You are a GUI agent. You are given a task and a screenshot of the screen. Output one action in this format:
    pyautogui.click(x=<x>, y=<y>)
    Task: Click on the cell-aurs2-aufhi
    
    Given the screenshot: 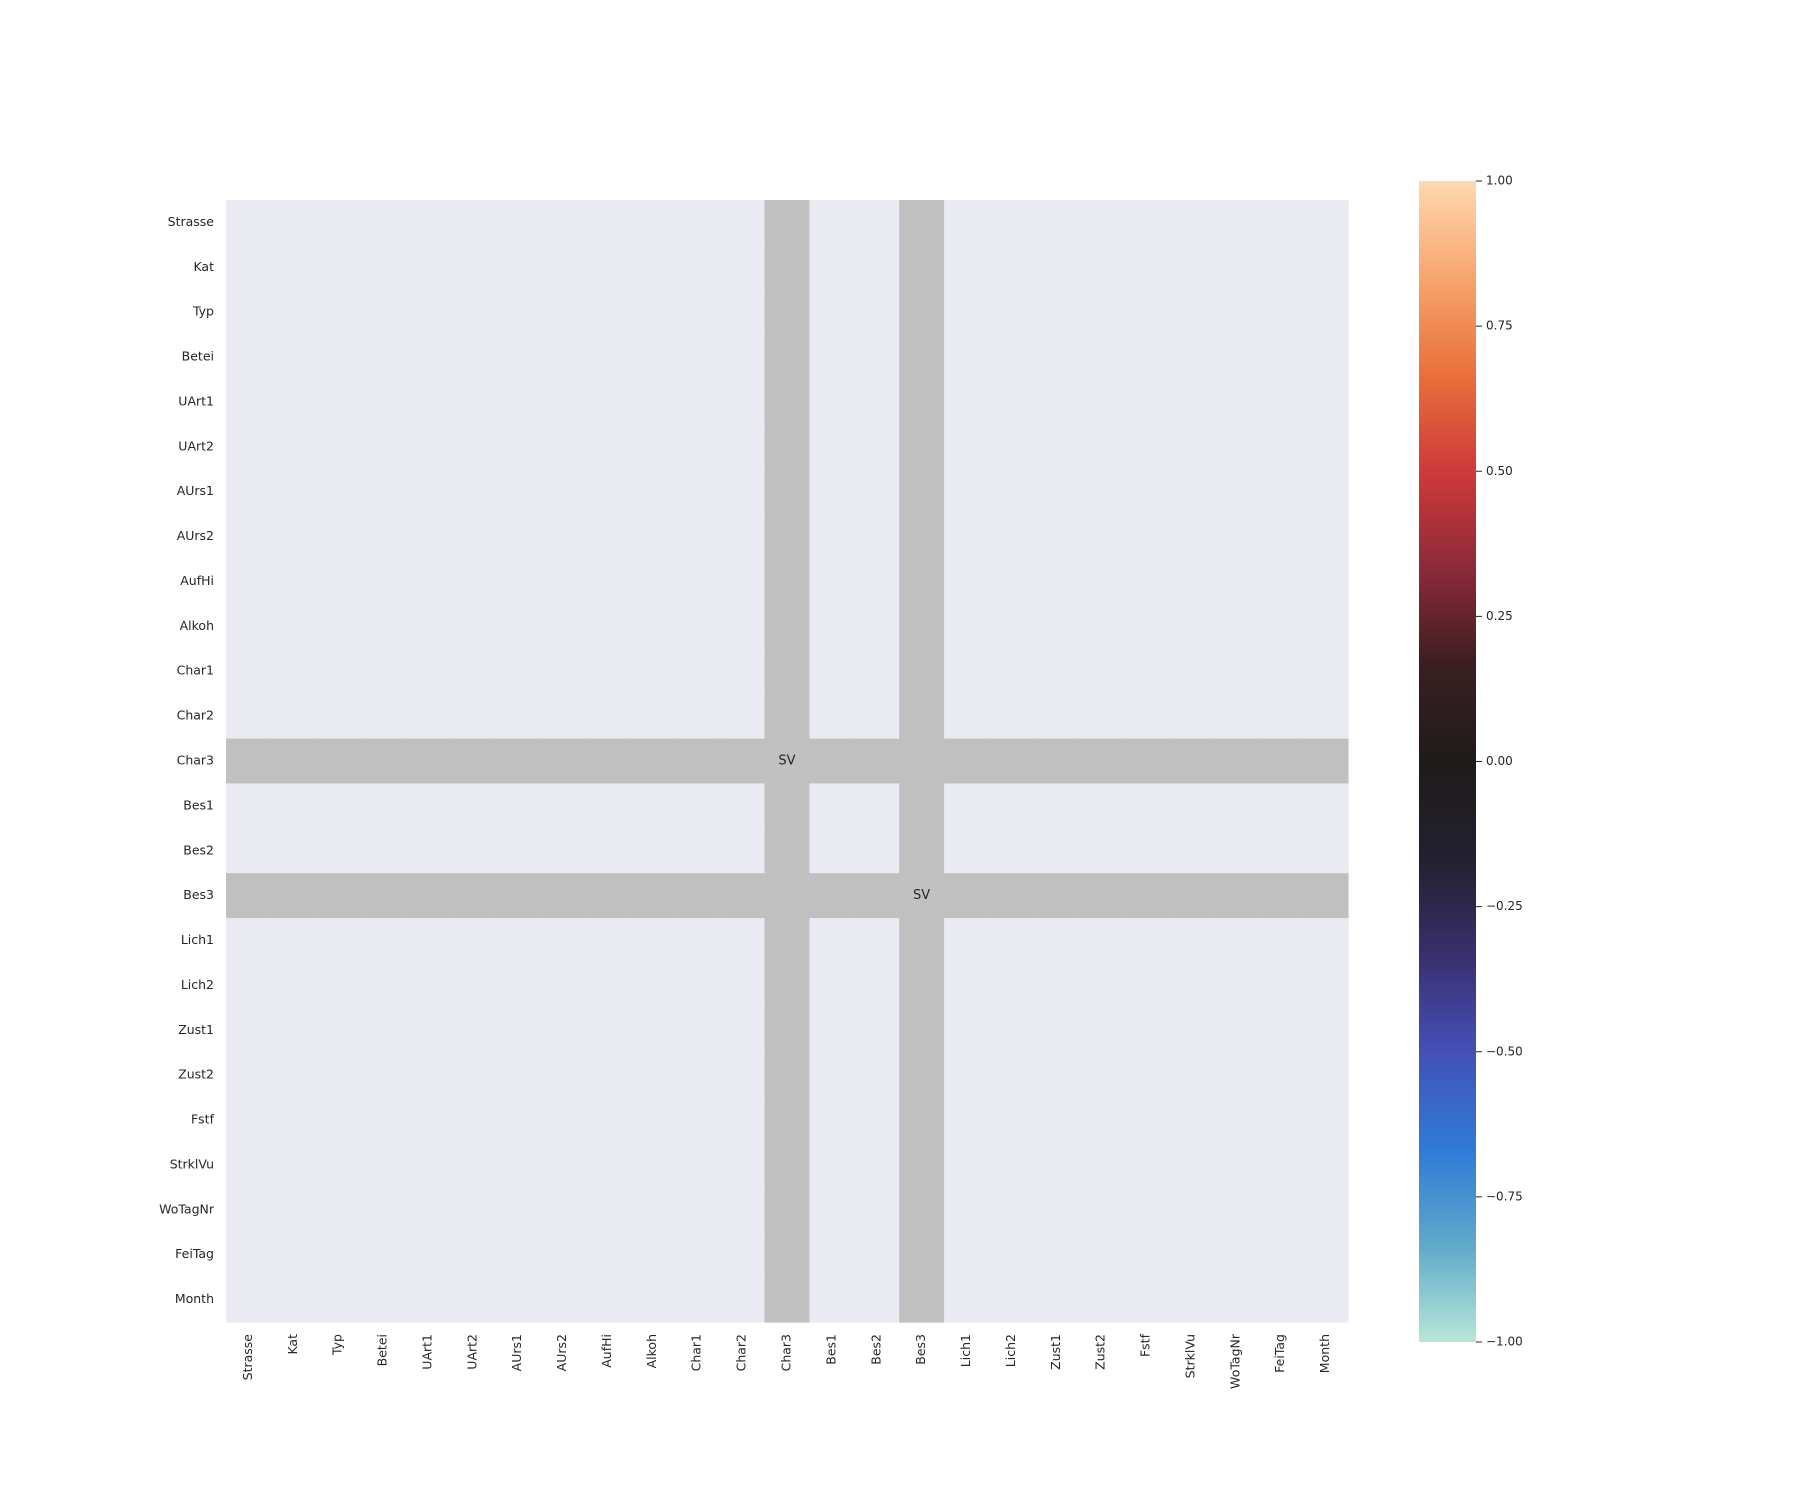 What is the action you would take?
    pyautogui.click(x=608, y=537)
    